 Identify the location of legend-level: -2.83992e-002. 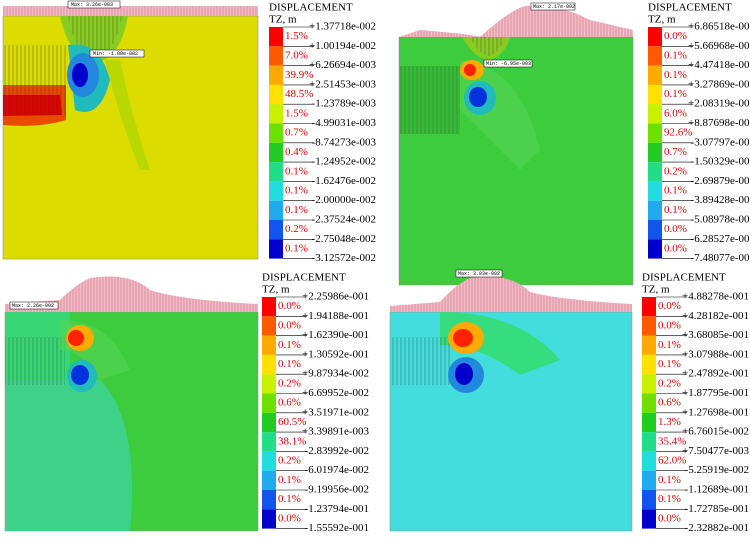
(337, 451).